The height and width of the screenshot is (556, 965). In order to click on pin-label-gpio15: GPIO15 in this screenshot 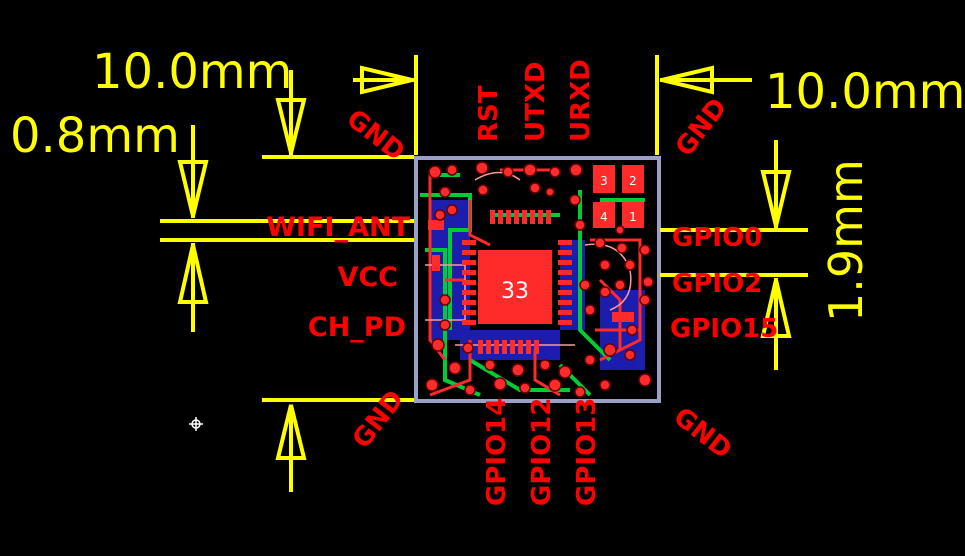, I will do `click(724, 329)`.